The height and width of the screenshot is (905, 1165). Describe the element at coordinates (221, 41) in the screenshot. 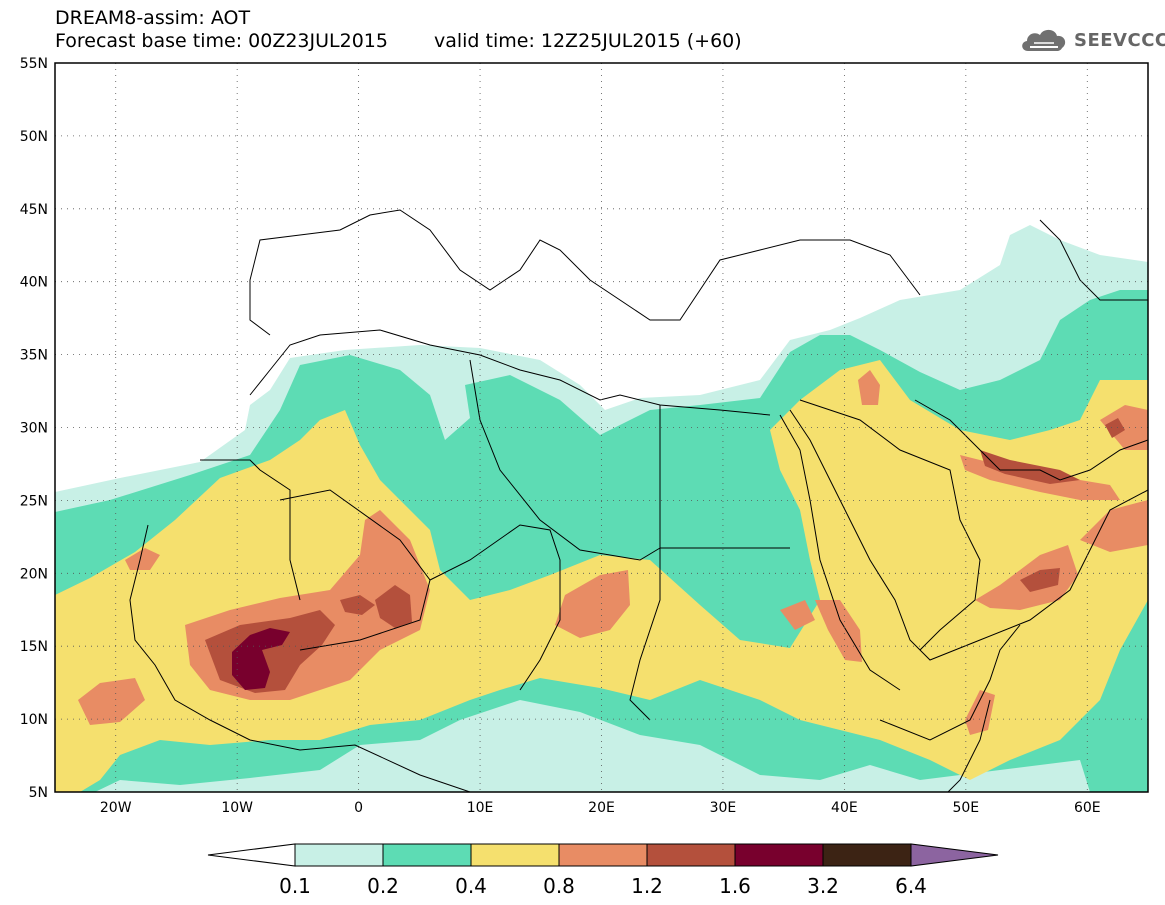

I see `forecast-base-time: Forecast base time: 00Z23JUL2015` at that location.